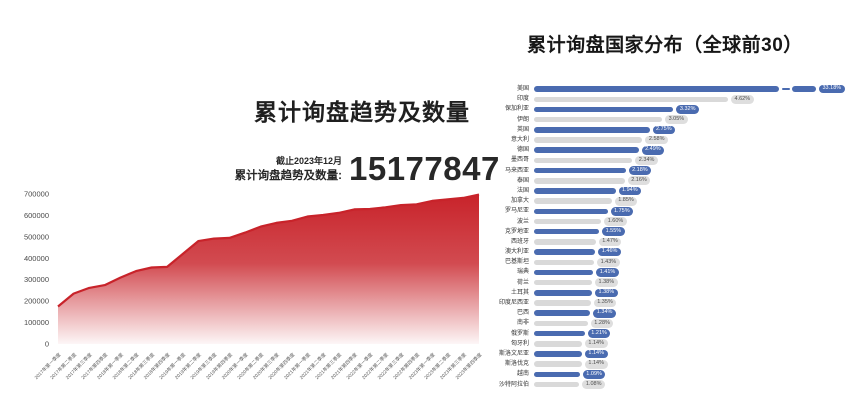  Describe the element at coordinates (693, 89) in the screenshot. I see `bar-track: 33.18%` at that location.